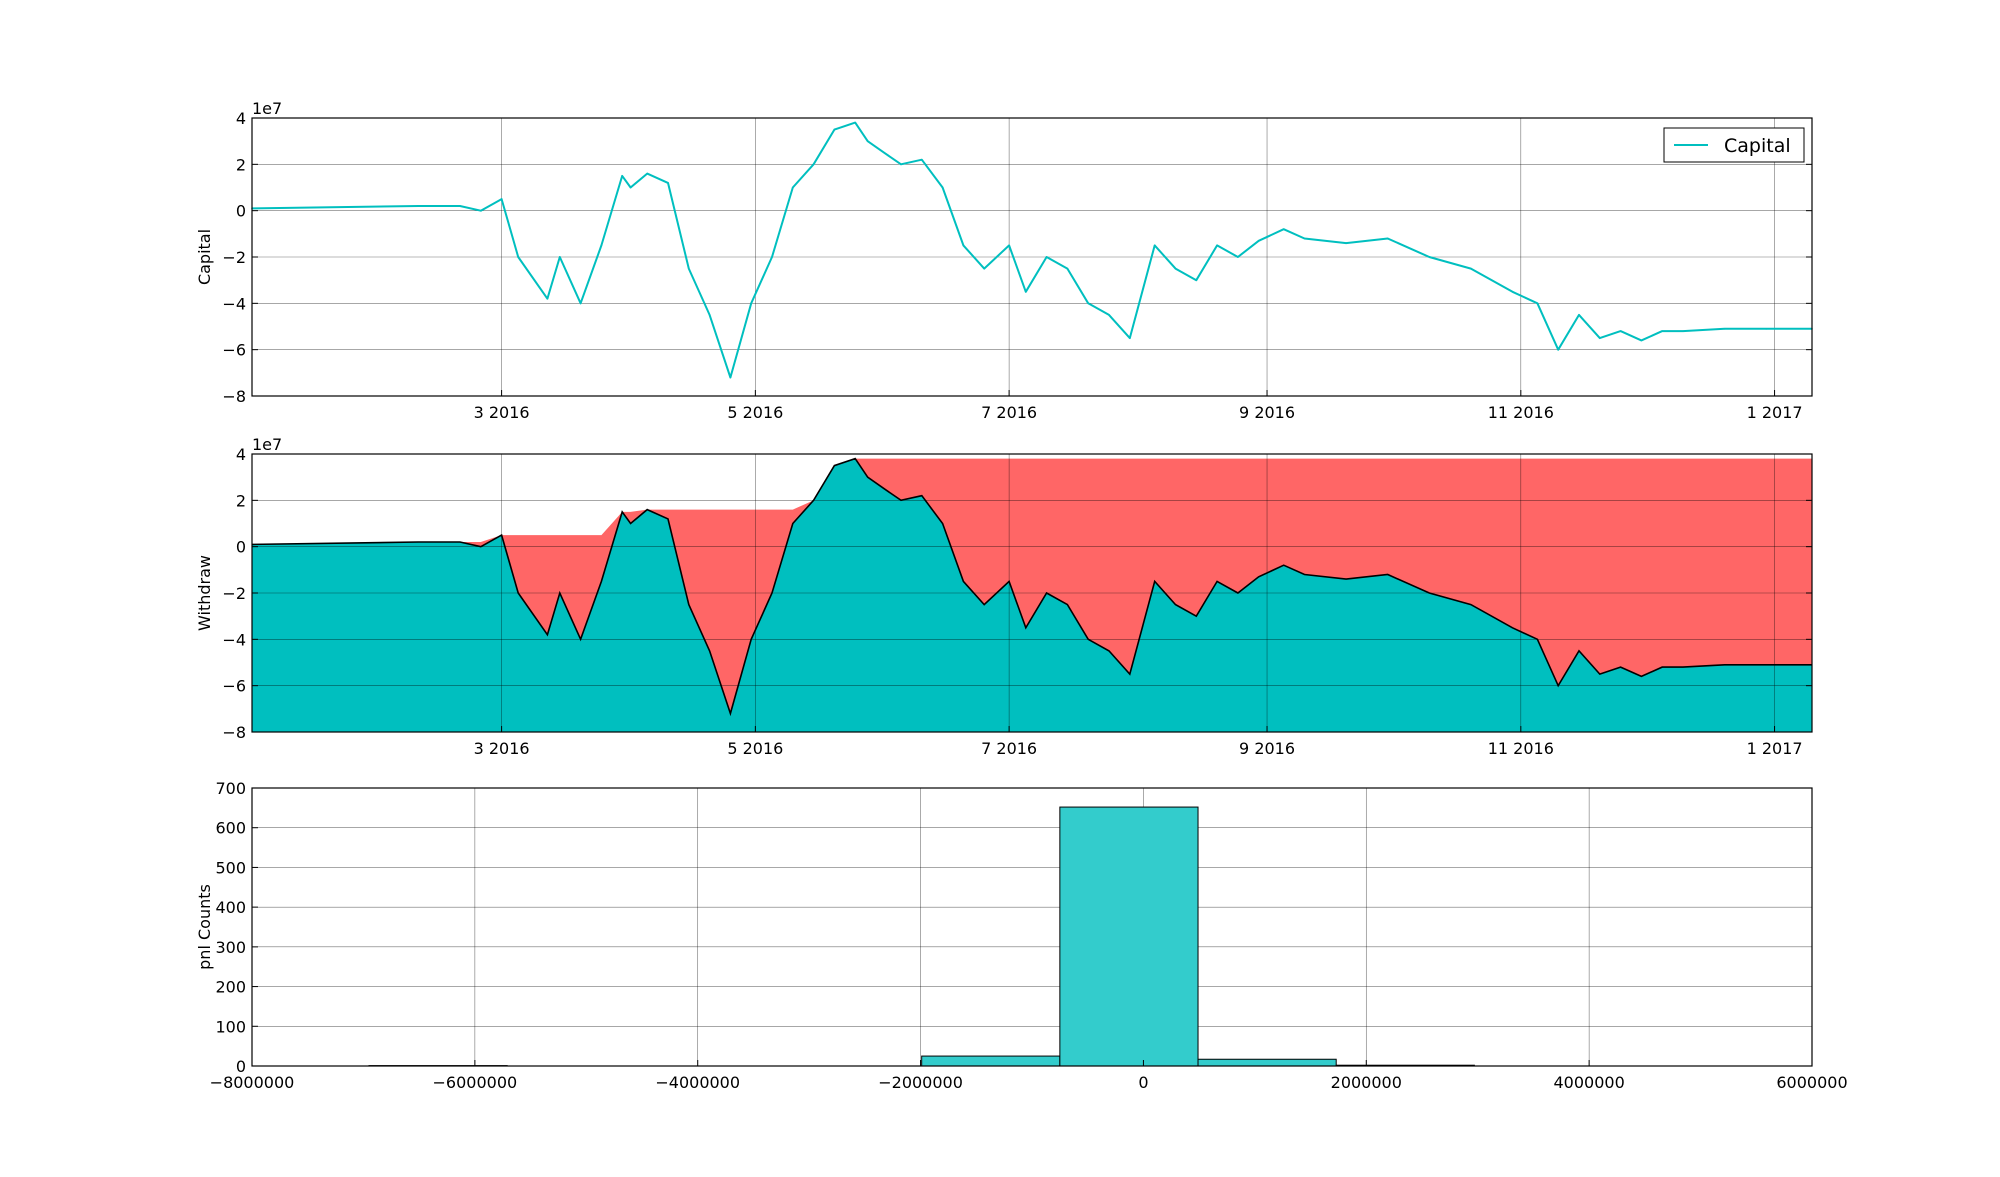 The height and width of the screenshot is (1177, 2000). I want to click on capital-y-axis-label: Capital, so click(204, 257).